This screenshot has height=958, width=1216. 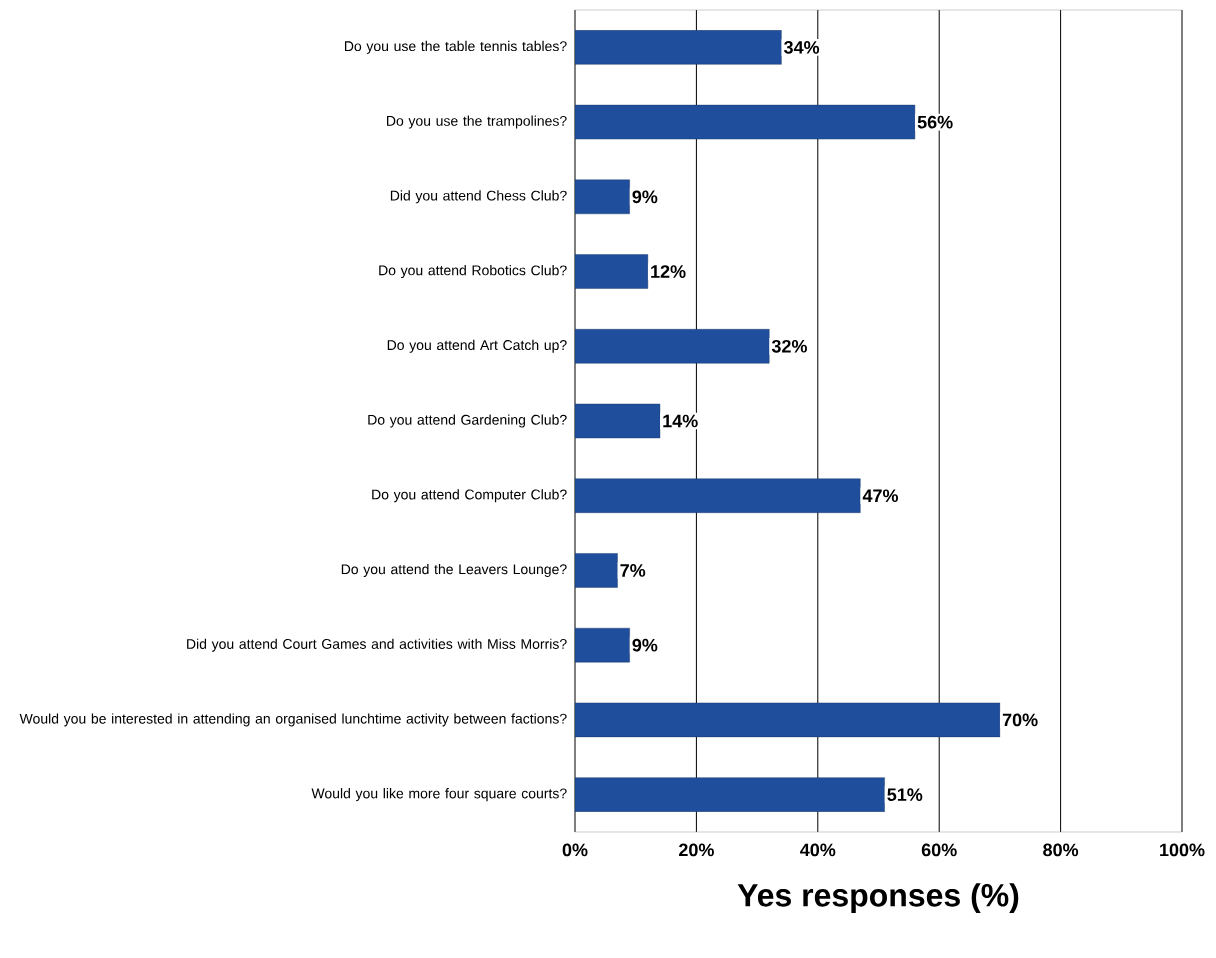 I want to click on data-label: 34%, so click(x=801, y=47).